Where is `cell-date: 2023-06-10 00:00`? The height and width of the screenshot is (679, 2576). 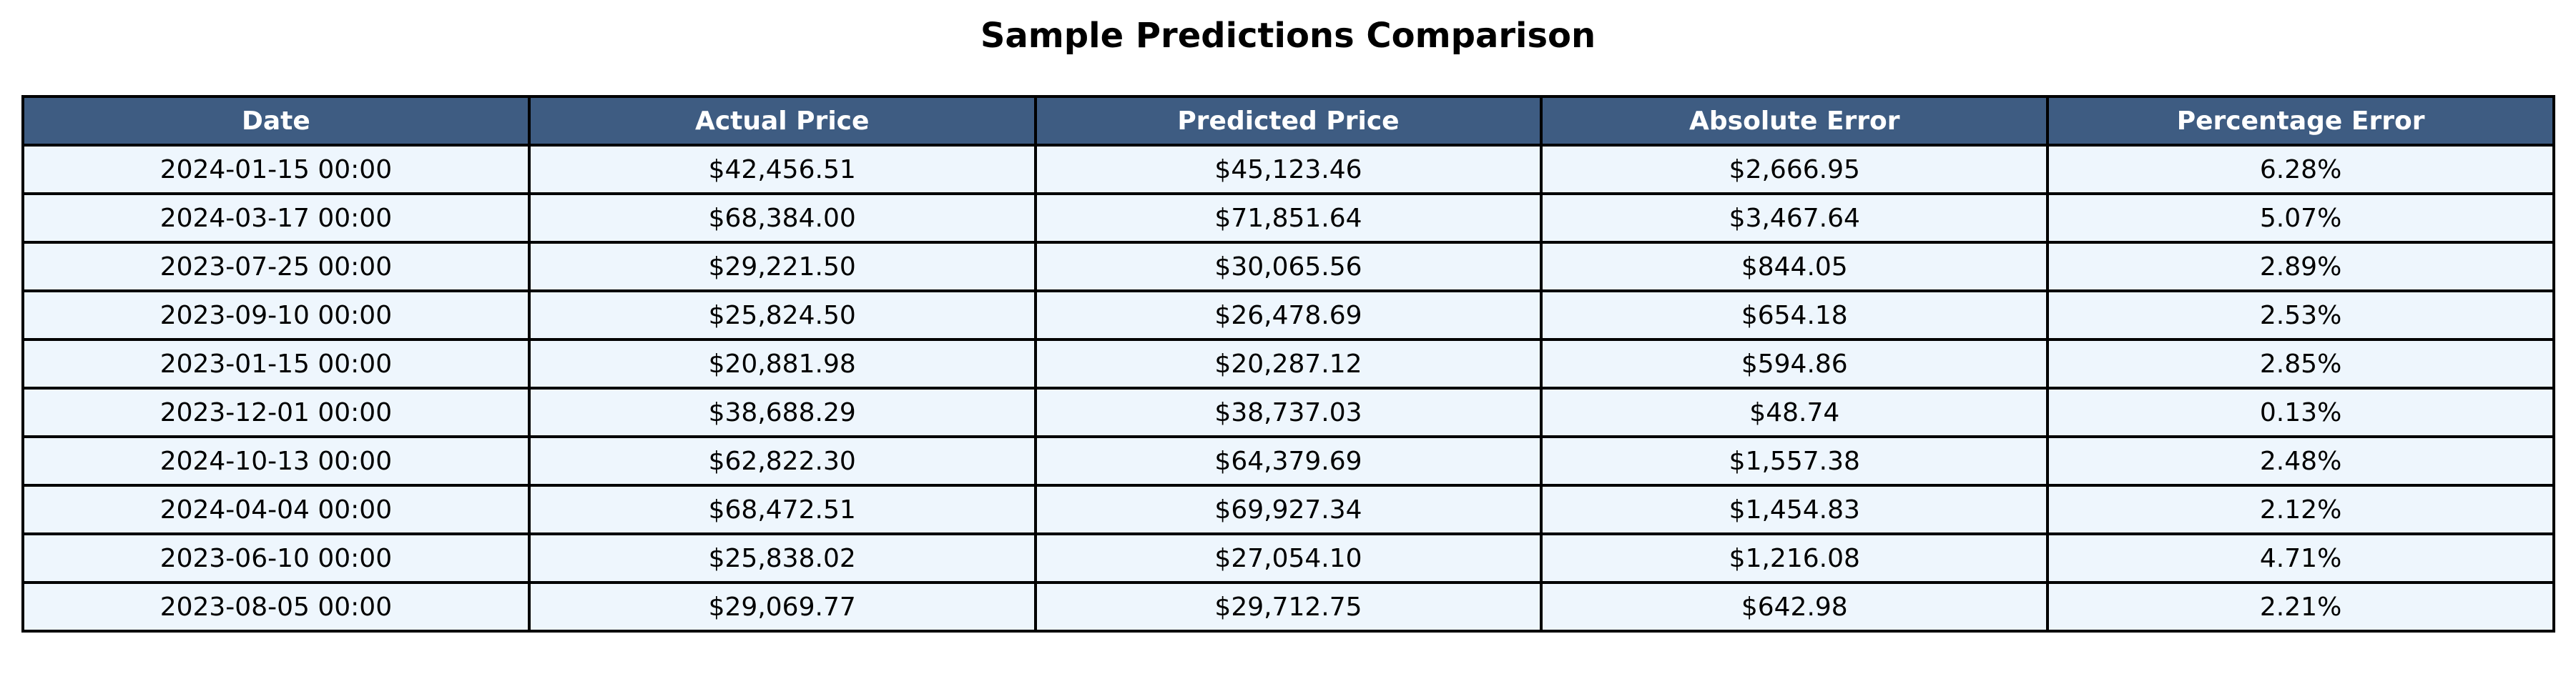
cell-date: 2023-06-10 00:00 is located at coordinates (276, 558).